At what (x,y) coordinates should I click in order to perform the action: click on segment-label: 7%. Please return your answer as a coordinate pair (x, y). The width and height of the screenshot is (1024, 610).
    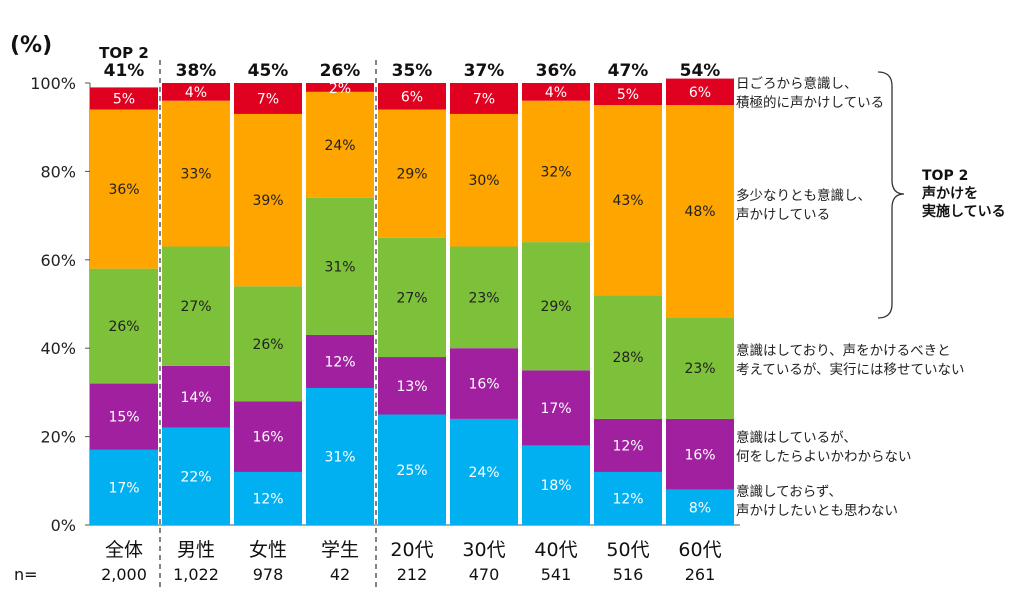
    Looking at the image, I should click on (268, 99).